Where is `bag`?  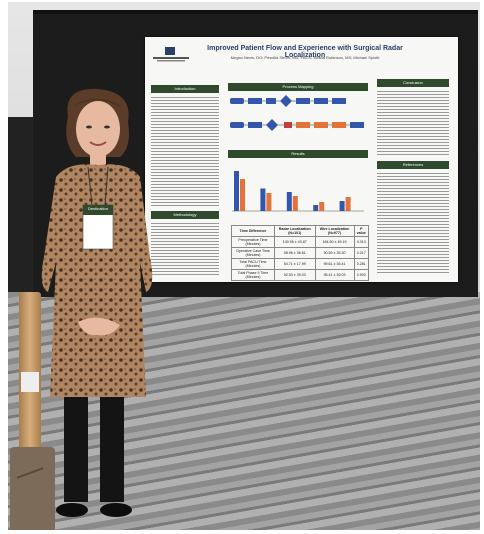 bag is located at coordinates (32, 488).